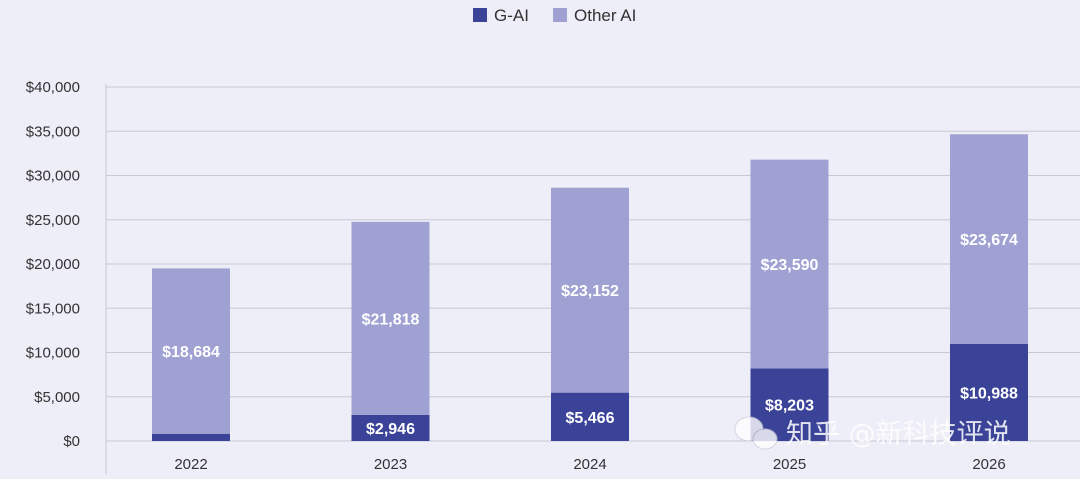 The width and height of the screenshot is (1080, 479). I want to click on bar-g-ai-2026, so click(989, 392).